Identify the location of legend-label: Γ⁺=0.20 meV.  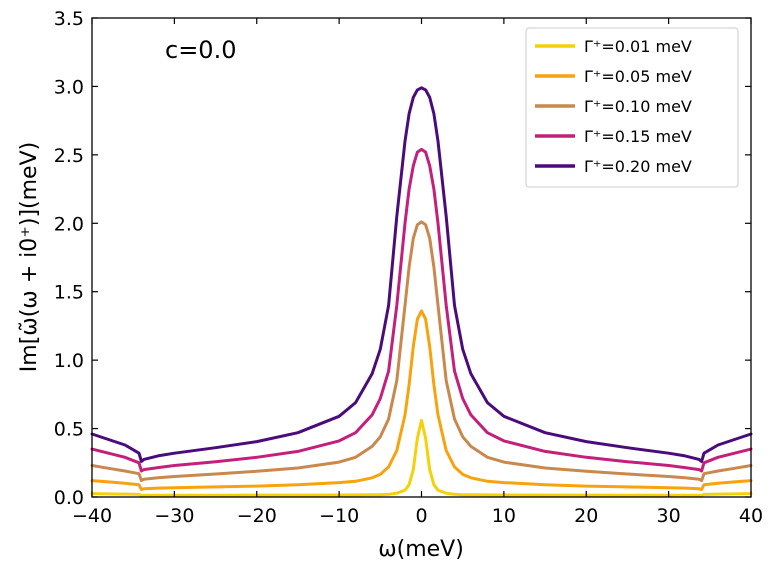
(638, 166).